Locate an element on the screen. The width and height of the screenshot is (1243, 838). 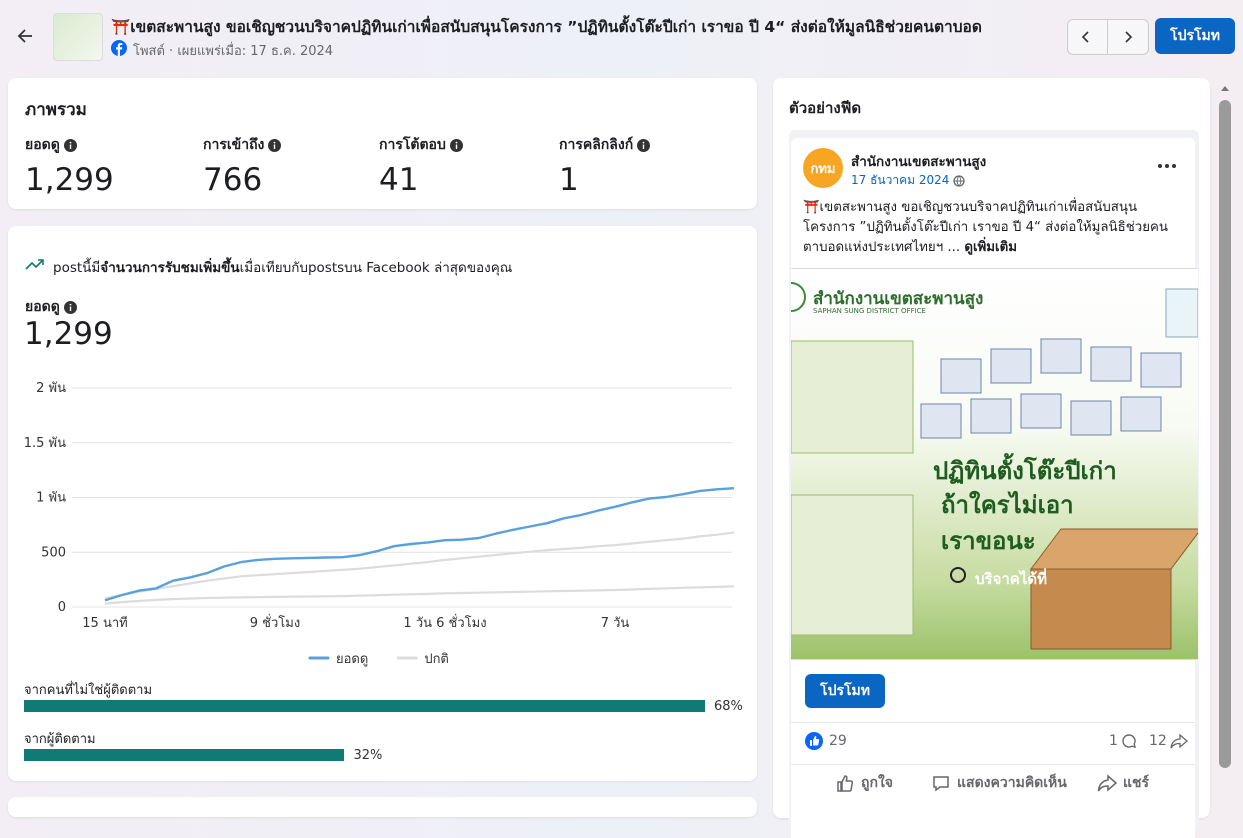
bar-value-label: 32% is located at coordinates (368, 755).